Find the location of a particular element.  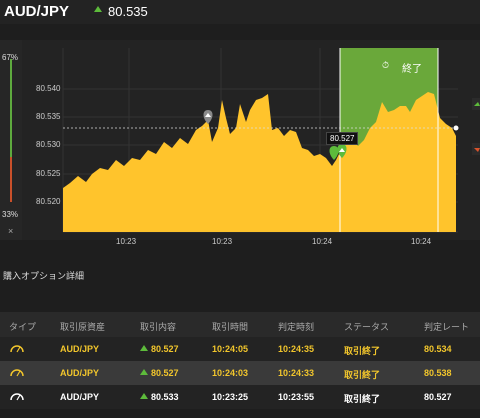

y-tick: 80.540 is located at coordinates (48, 88).